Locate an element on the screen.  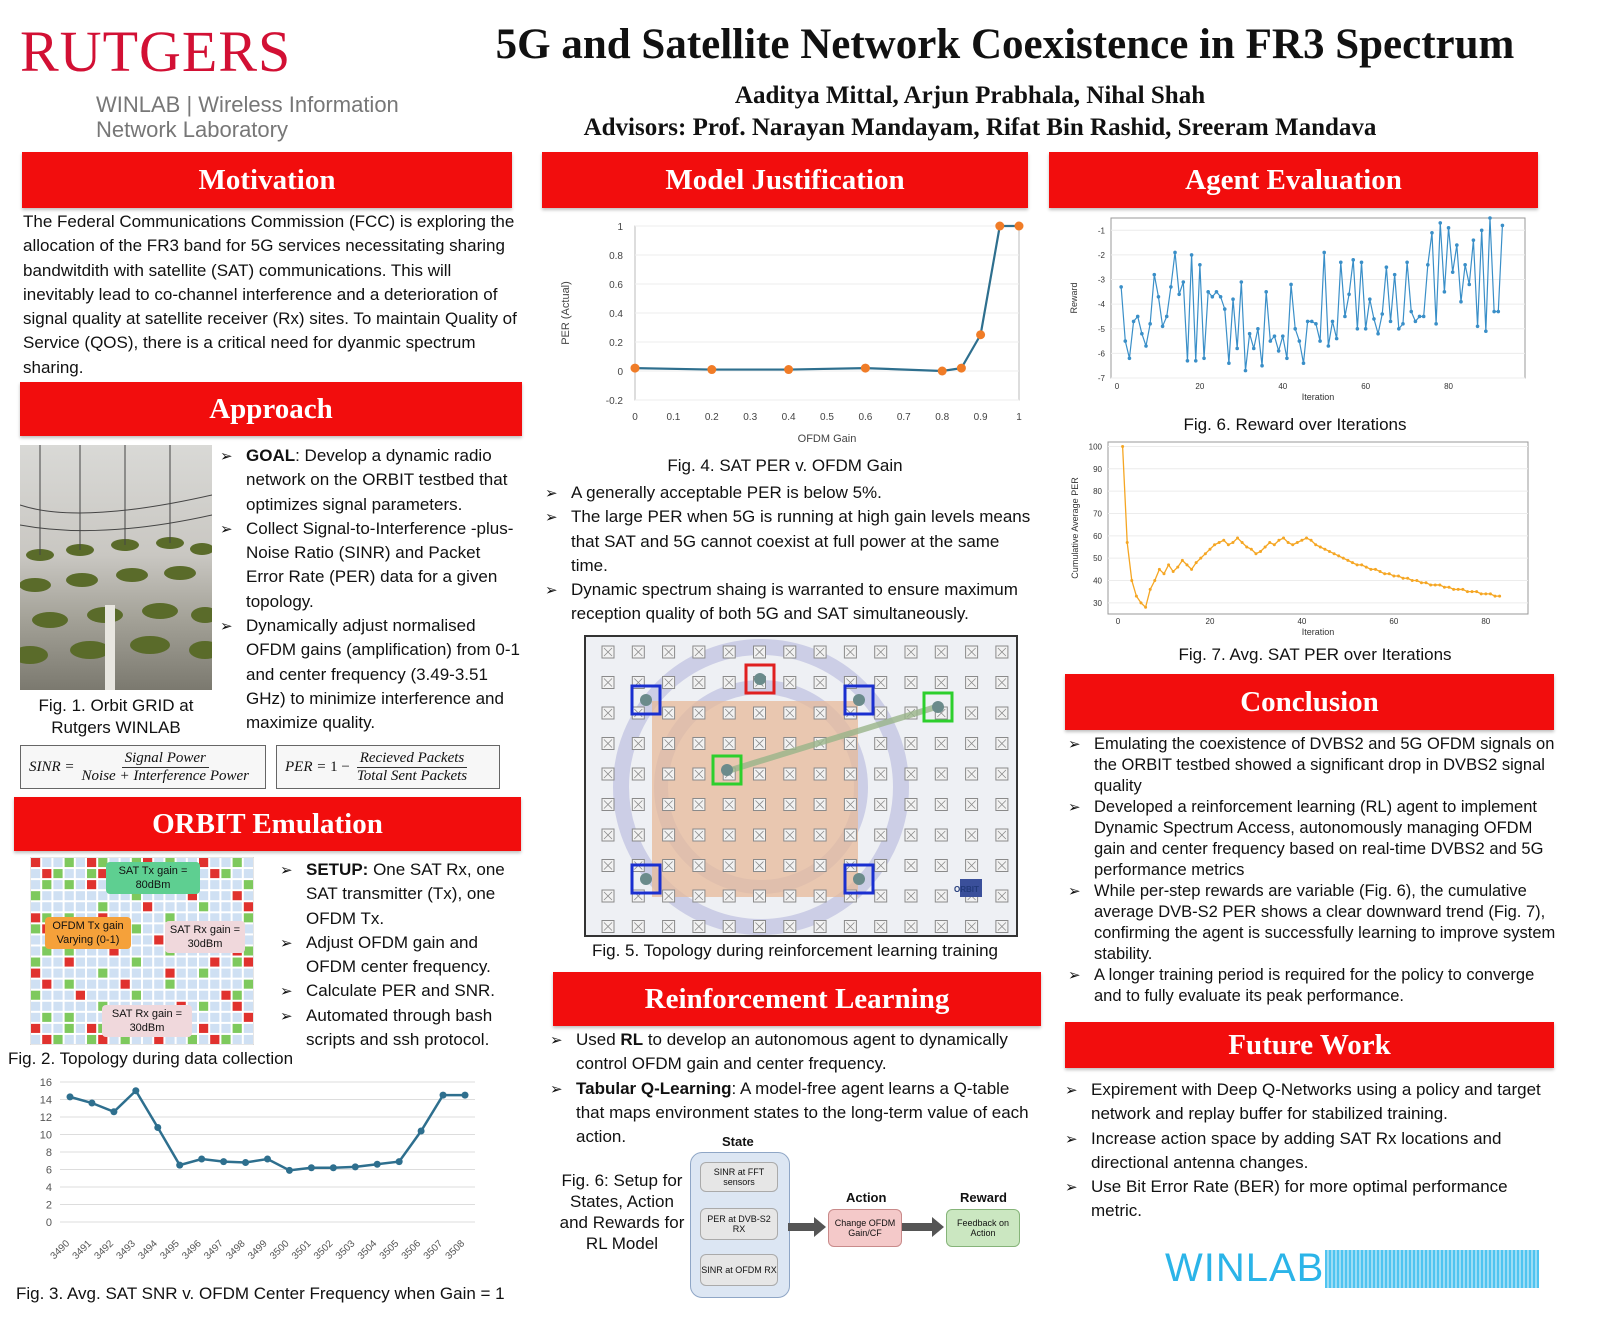
rl-state-1: SINR at FFT sensors is located at coordinates (739, 1177).